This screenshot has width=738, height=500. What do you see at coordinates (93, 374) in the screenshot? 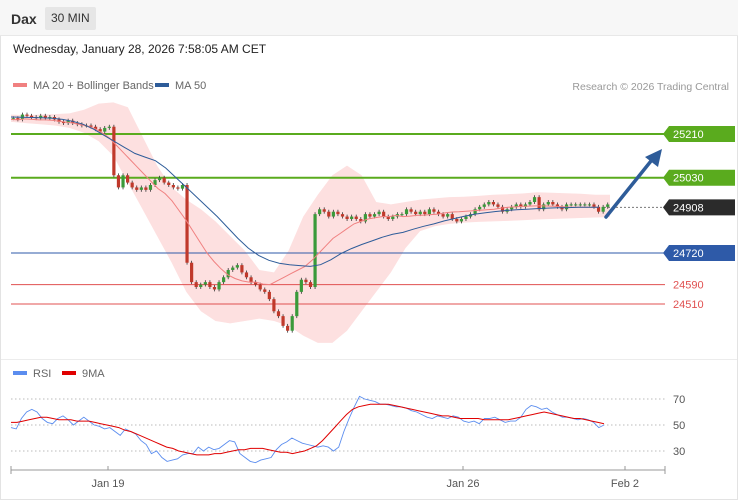
I see `legend-9ma-label: 9MA` at bounding box center [93, 374].